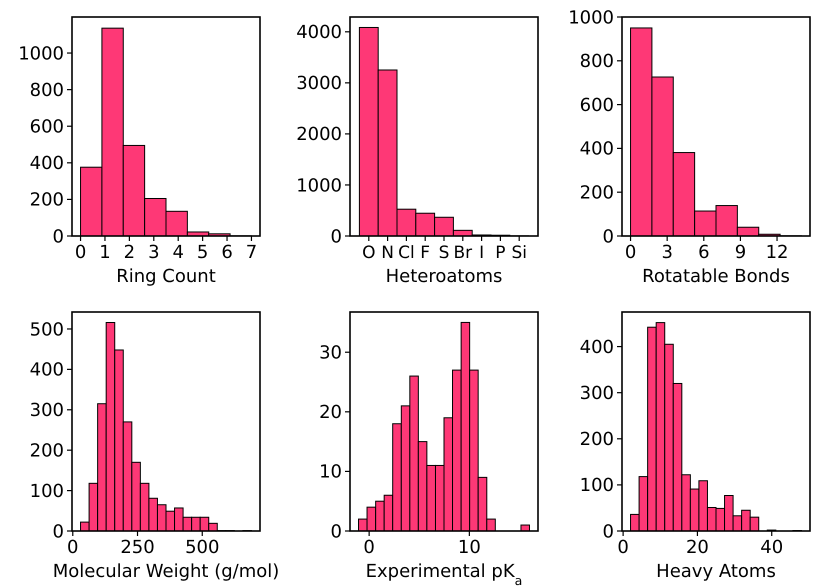 The image size is (815, 586). I want to click on x-tick-label: 1, so click(105, 252).